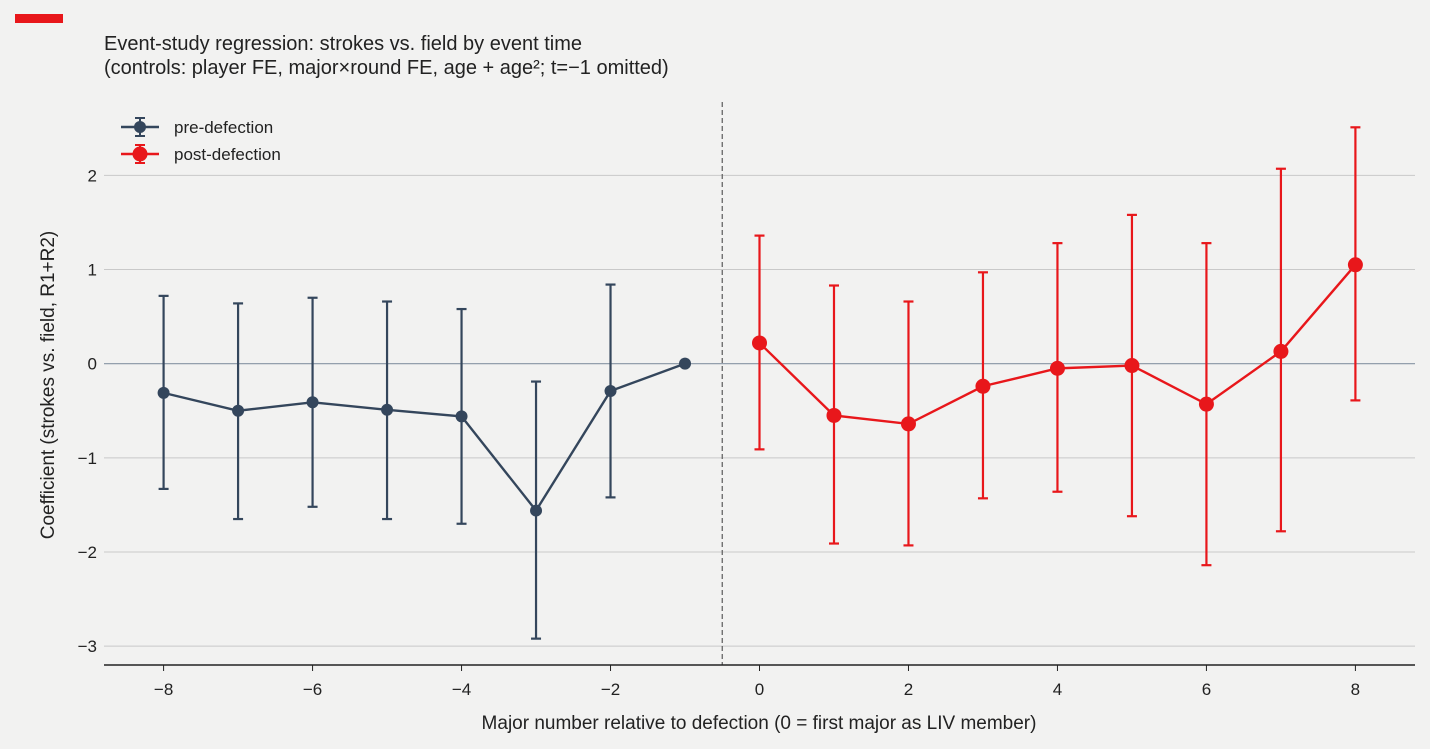  I want to click on legend-label: post-defection, so click(227, 154).